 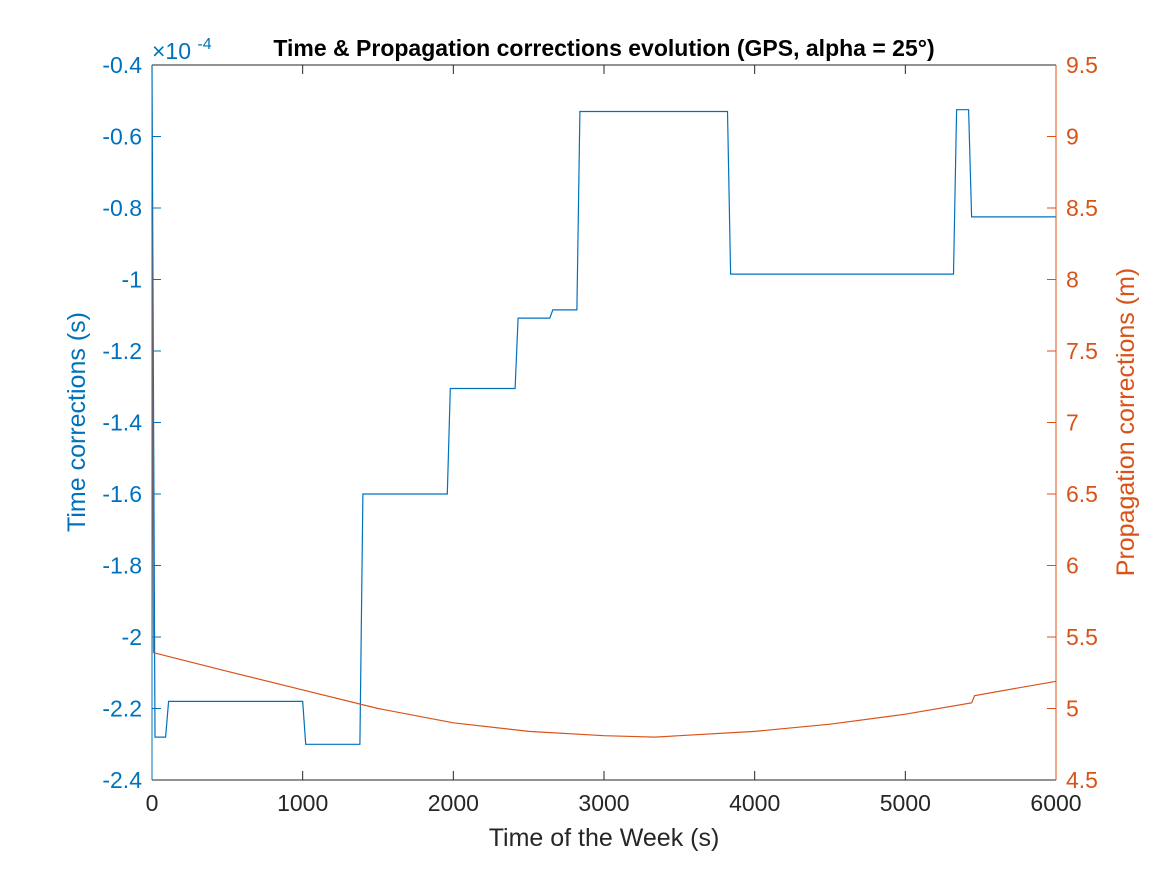 I want to click on right-axis-label: Propagation corrections (m), so click(x=1126, y=422).